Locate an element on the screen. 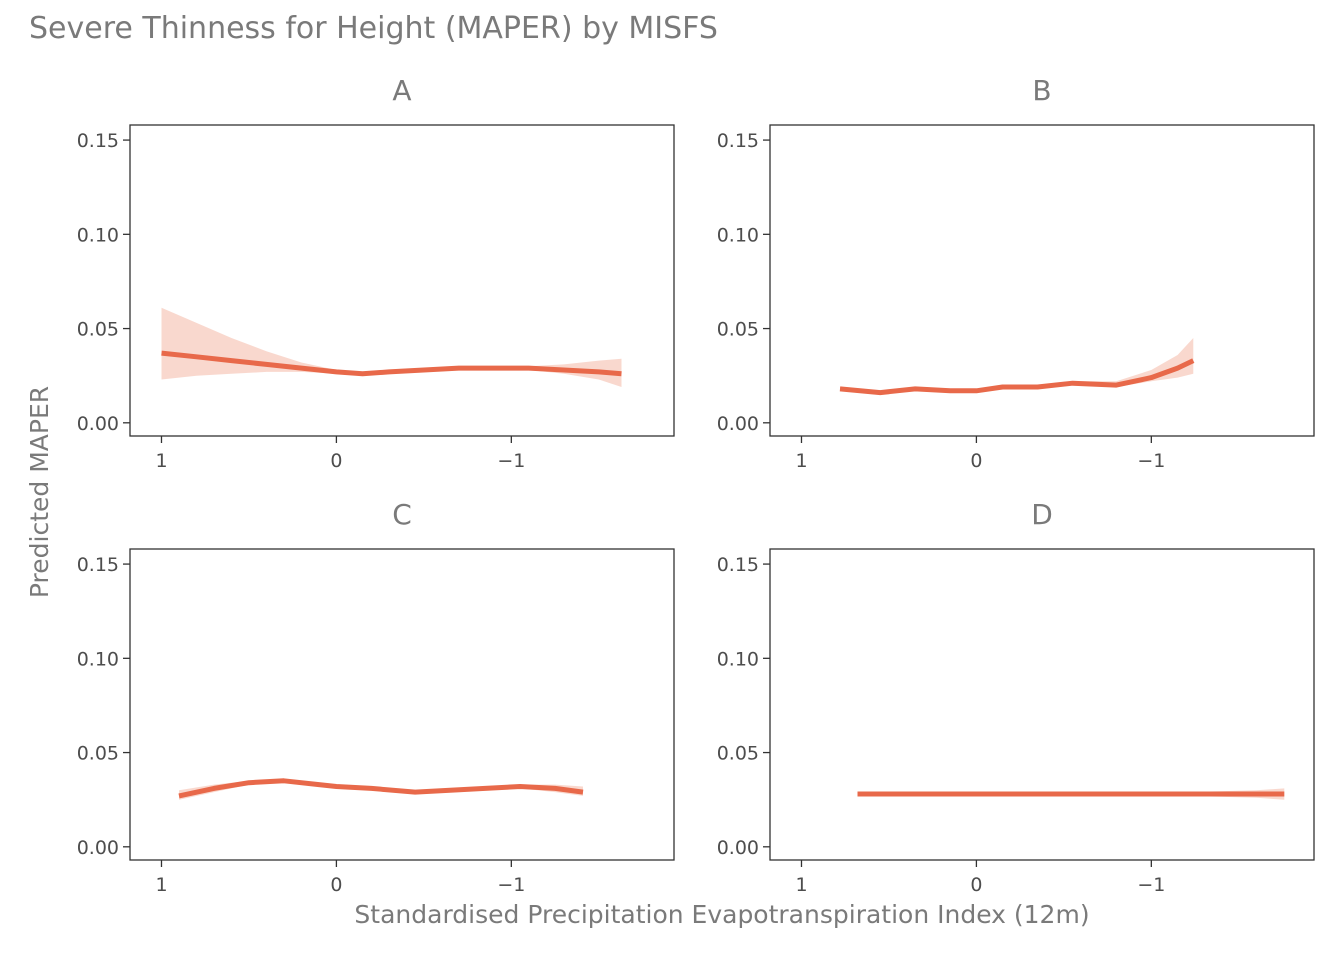 This screenshot has height=960, width=1344. panel-label: C is located at coordinates (402, 514).